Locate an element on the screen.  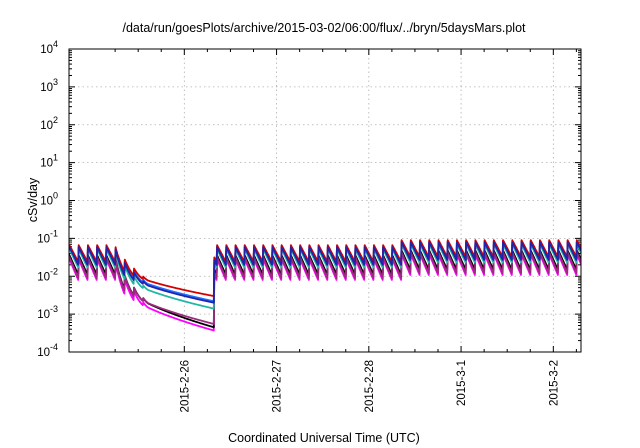
x-axis-label: Coordinated Universal Time (UTC) is located at coordinates (324, 438).